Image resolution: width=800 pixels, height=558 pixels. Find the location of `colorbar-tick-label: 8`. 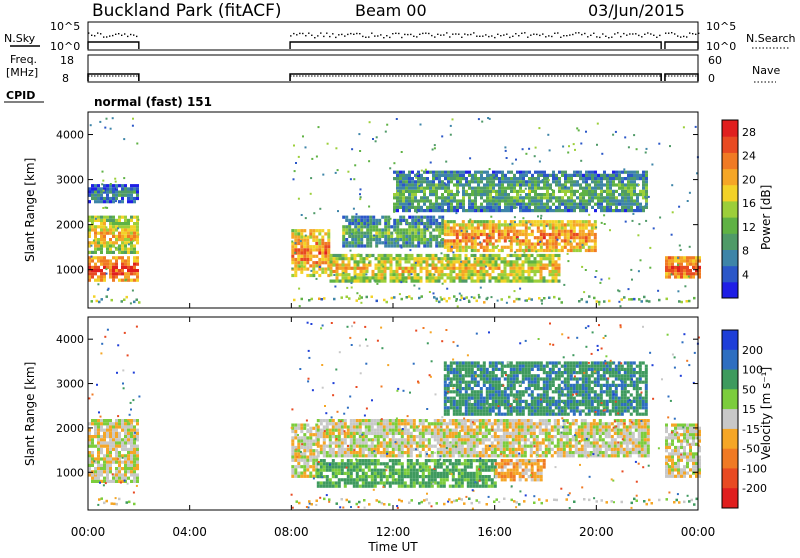

colorbar-tick-label: 8 is located at coordinates (745, 251).